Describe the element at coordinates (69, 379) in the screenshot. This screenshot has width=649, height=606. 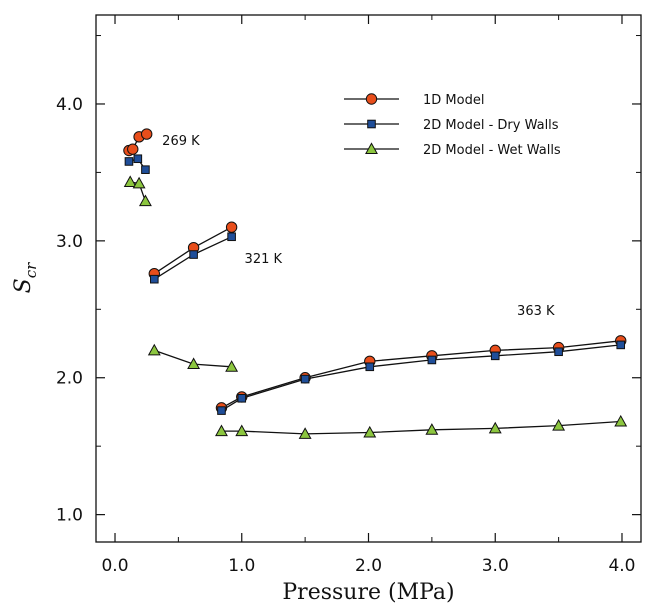
I see `y-tick-label: 2.0` at that location.